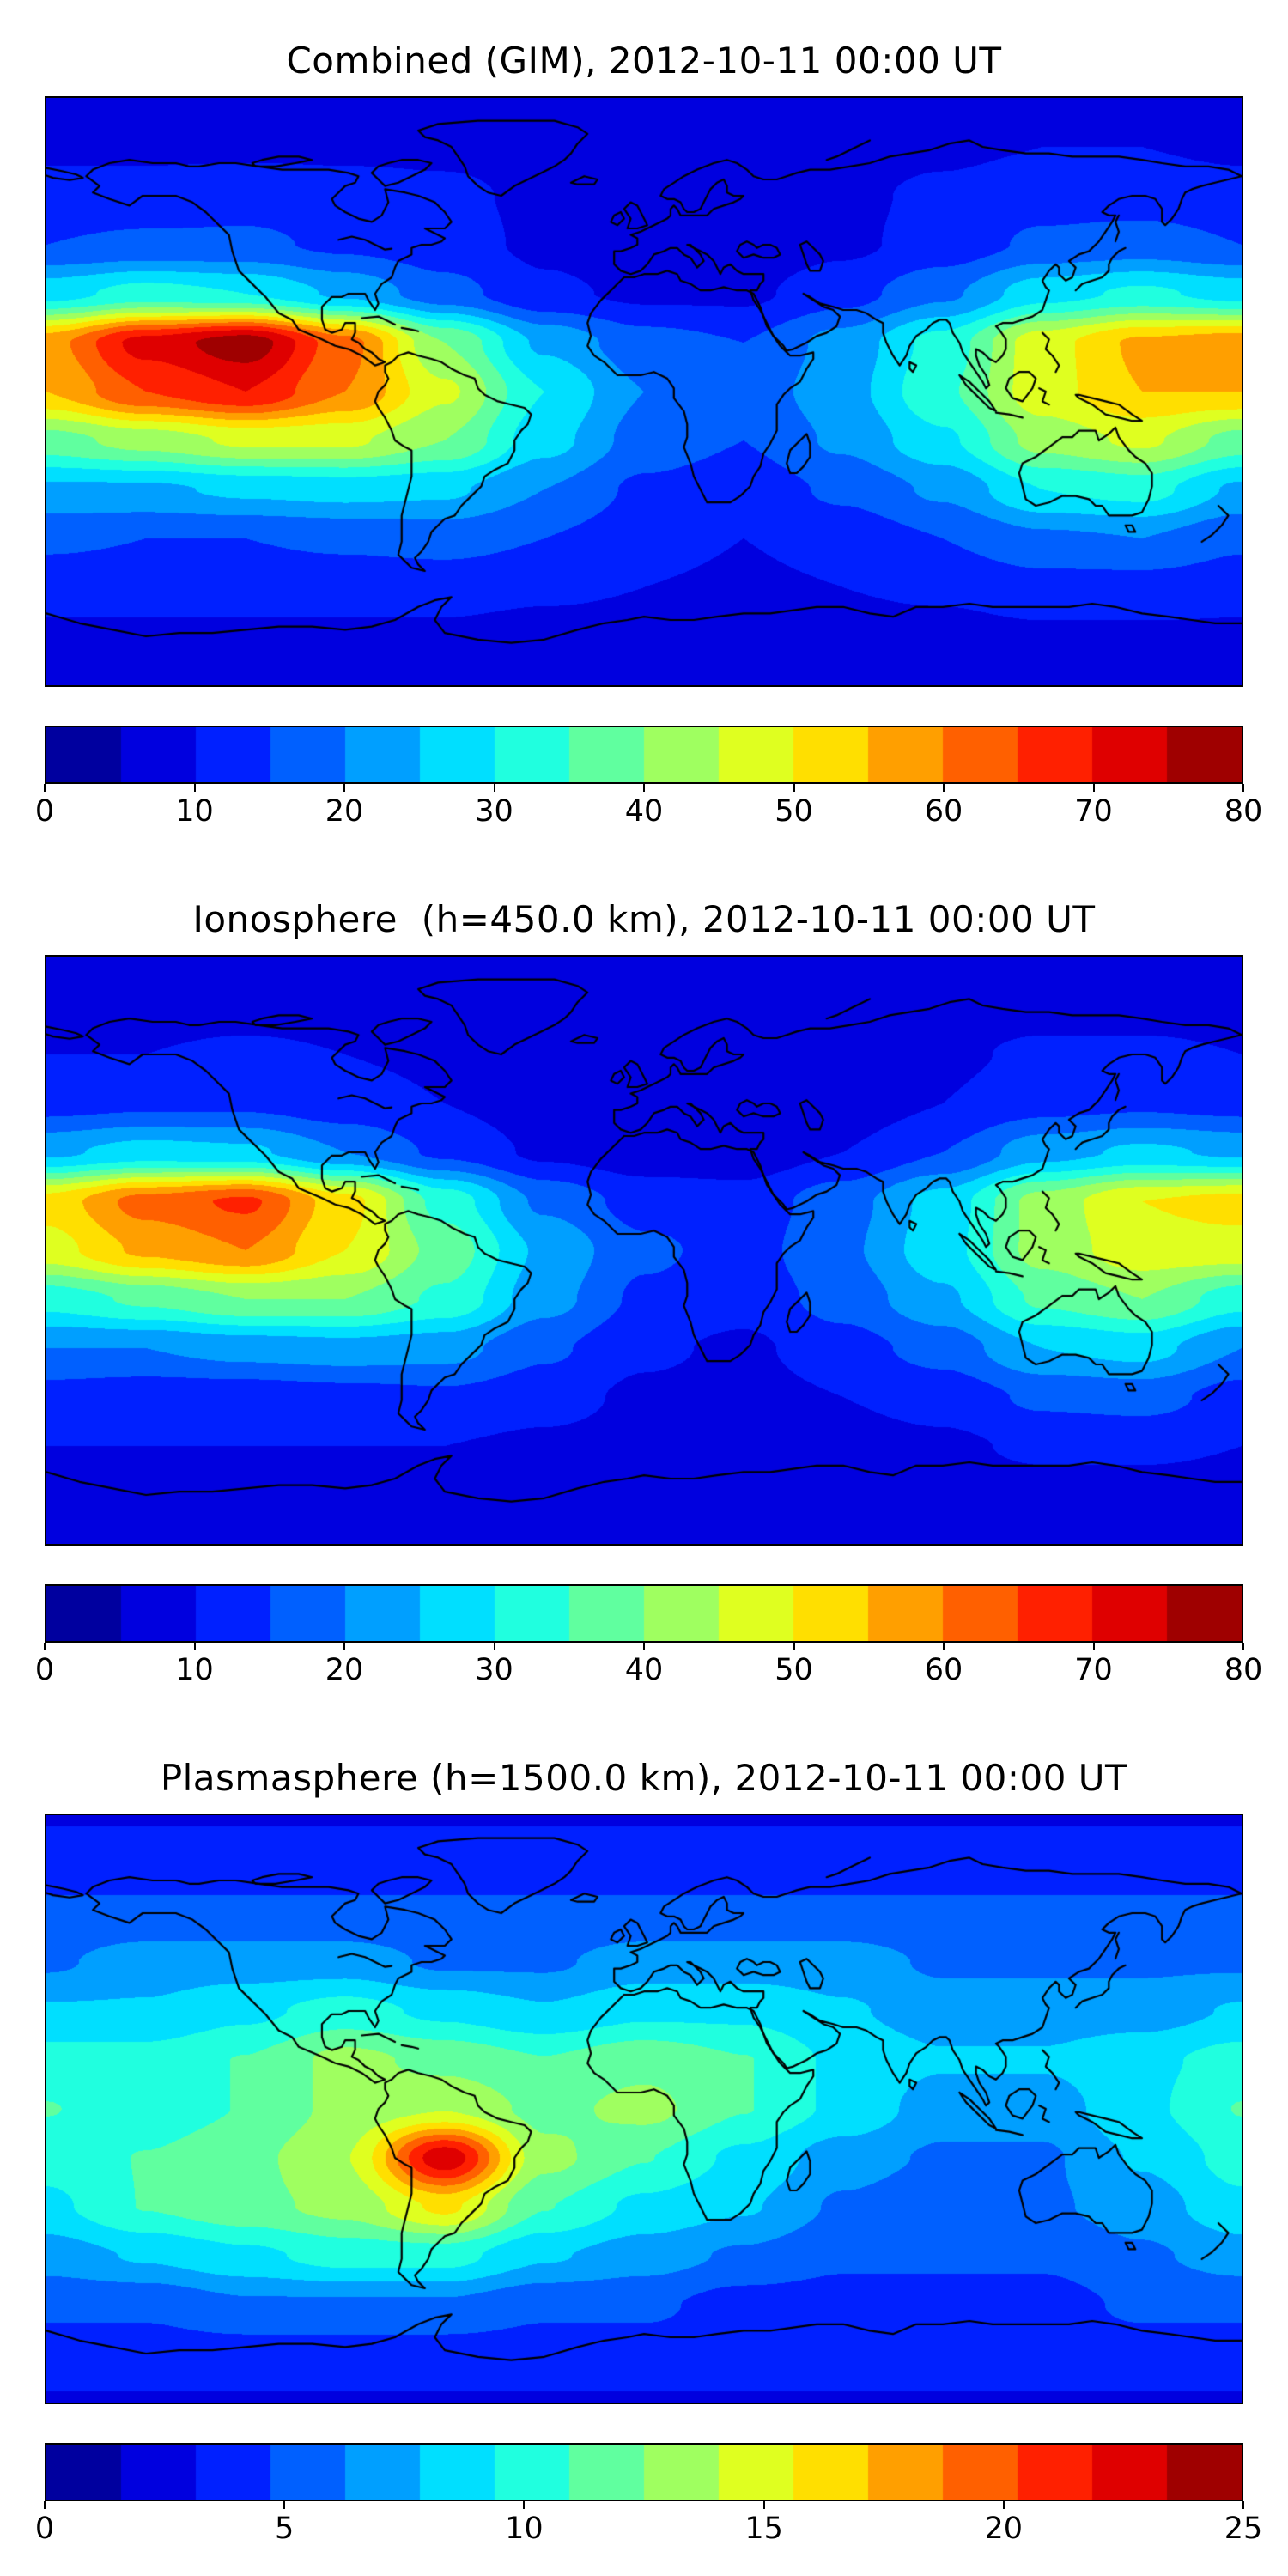 The width and height of the screenshot is (1288, 2576). I want to click on colorbar-canvas-ionosphere, so click(644, 1613).